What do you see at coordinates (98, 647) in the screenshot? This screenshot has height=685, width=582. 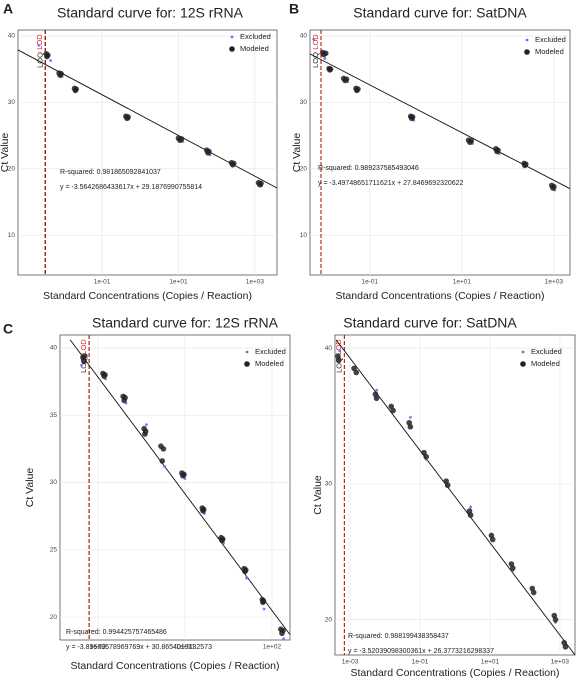 I see `x-tick-label: 1e-02` at bounding box center [98, 647].